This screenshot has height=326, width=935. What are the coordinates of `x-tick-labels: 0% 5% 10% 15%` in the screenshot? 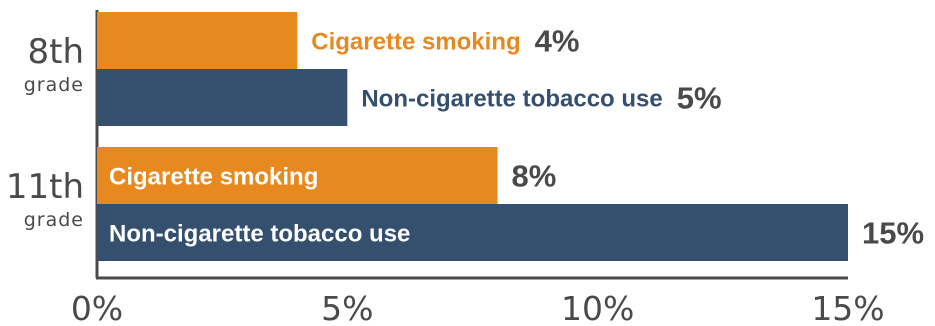 It's located at (478, 307).